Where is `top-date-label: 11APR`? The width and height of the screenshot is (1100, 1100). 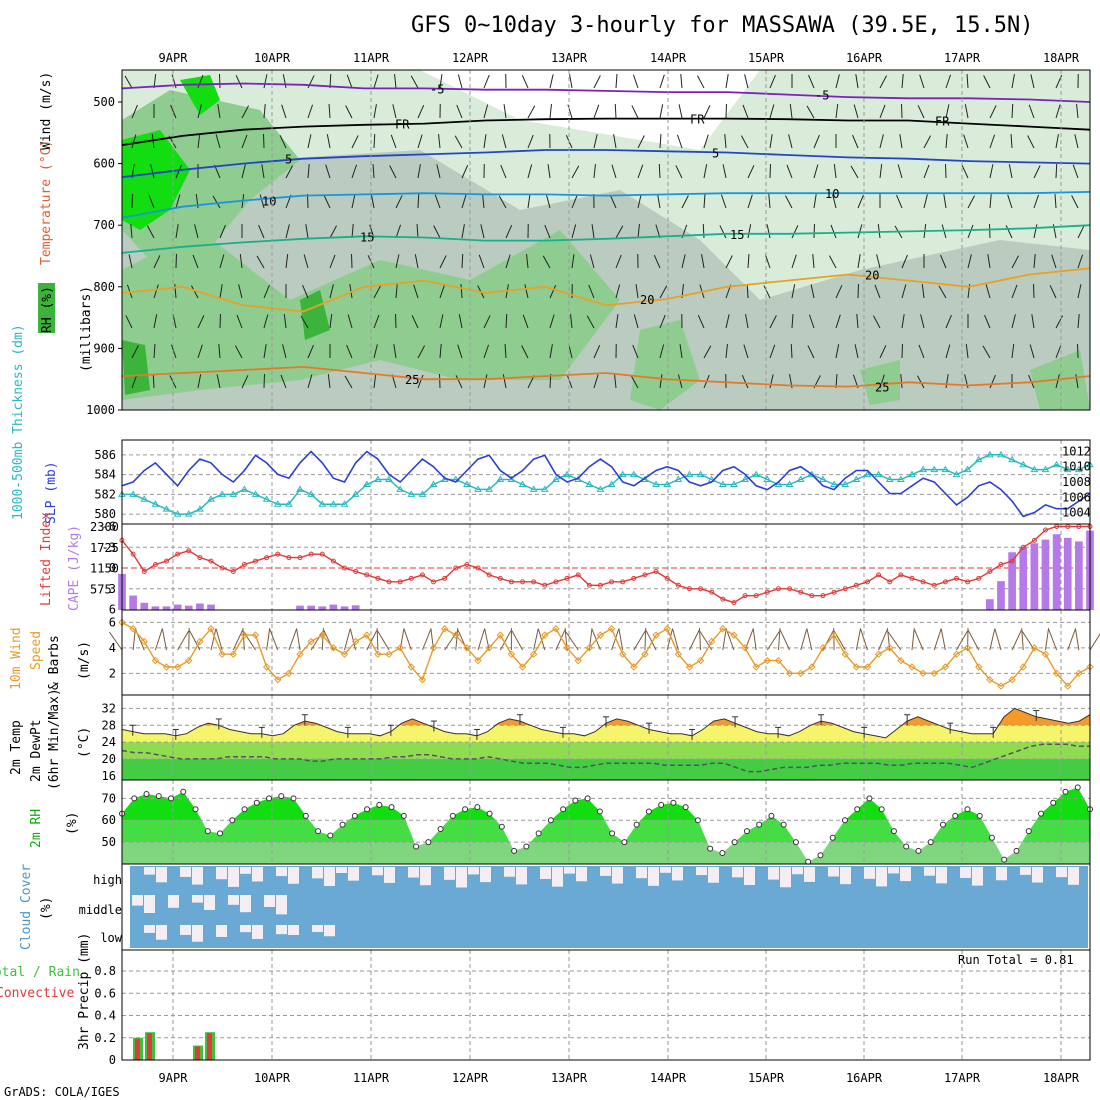 top-date-label: 11APR is located at coordinates (371, 58).